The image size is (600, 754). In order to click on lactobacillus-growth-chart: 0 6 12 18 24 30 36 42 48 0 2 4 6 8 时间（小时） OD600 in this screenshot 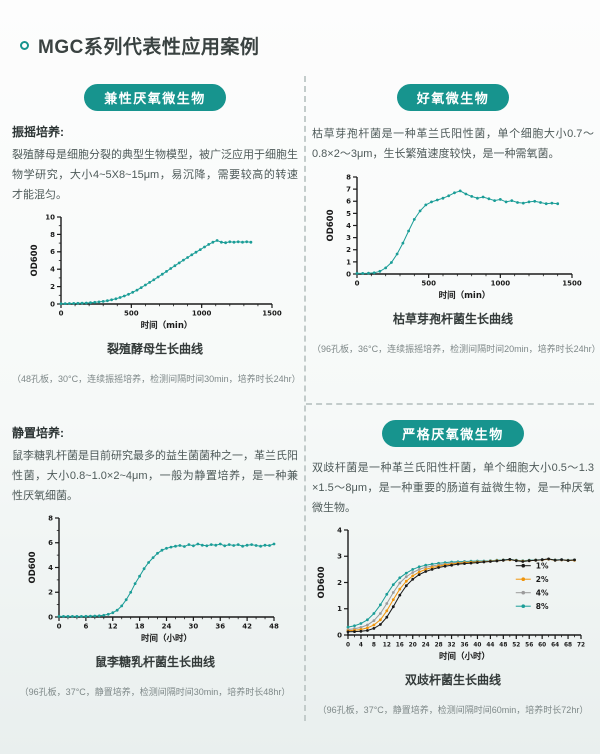, I will do `click(155, 577)`.